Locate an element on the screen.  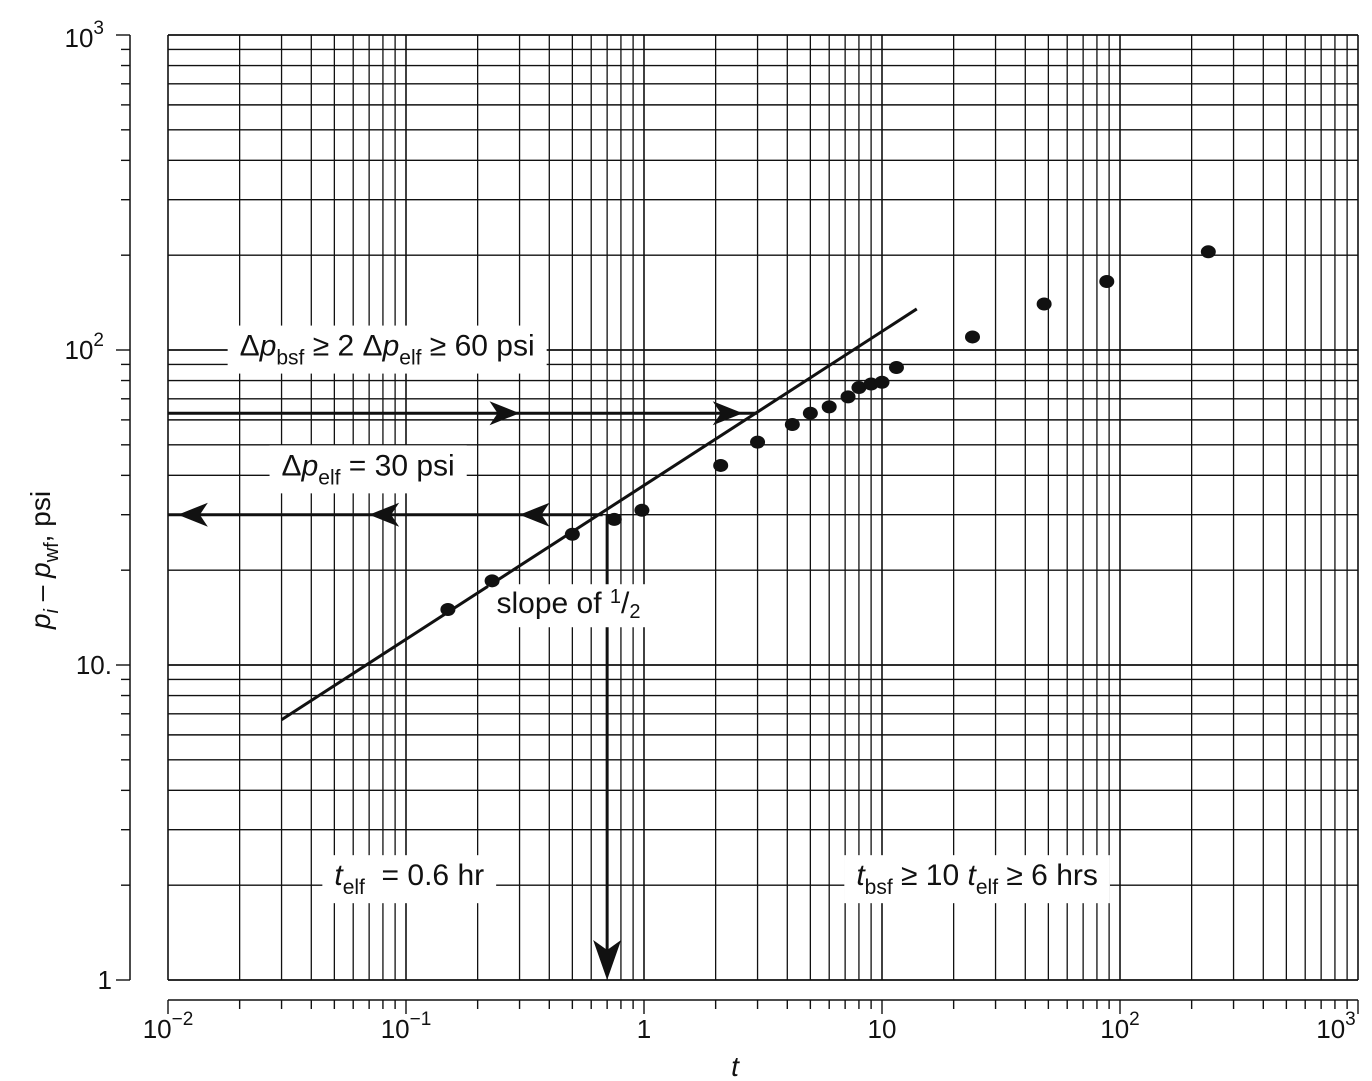
x-tick-label: 10² is located at coordinates (1120, 1026).